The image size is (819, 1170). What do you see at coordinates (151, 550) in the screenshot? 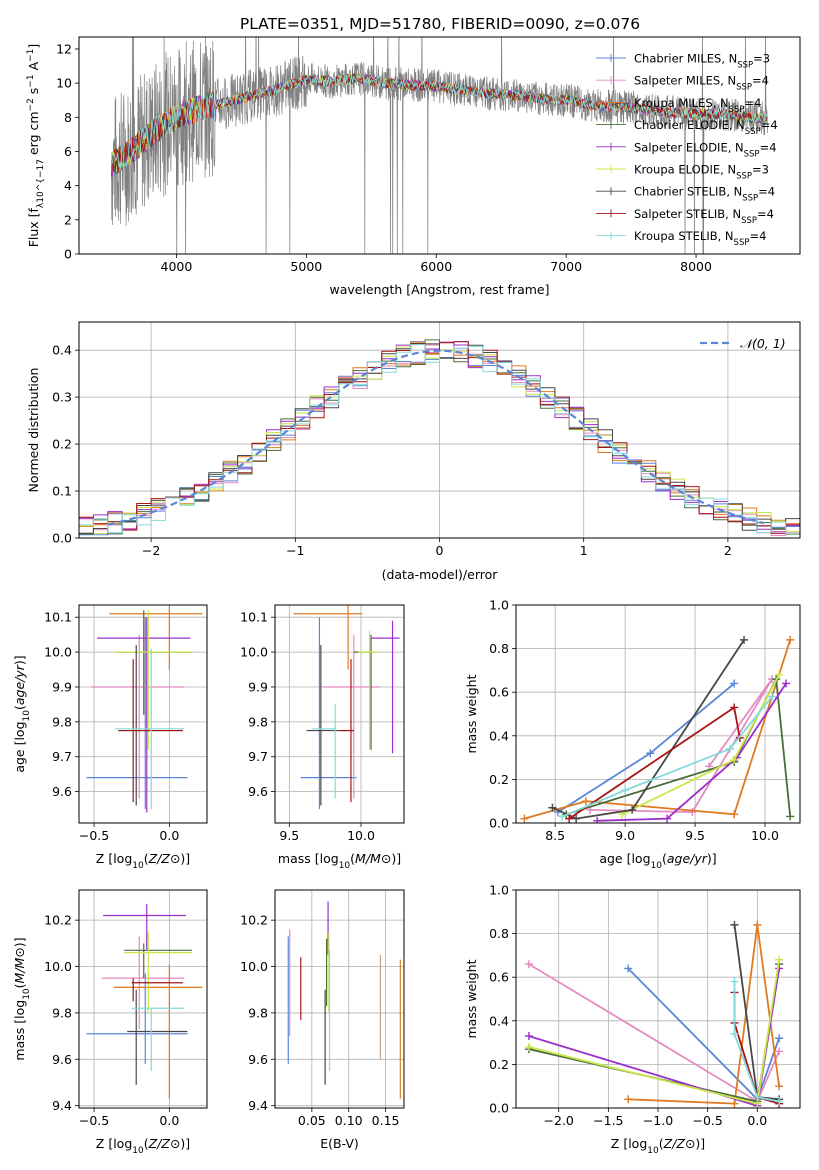
I see `x-tick-label: −2` at bounding box center [151, 550].